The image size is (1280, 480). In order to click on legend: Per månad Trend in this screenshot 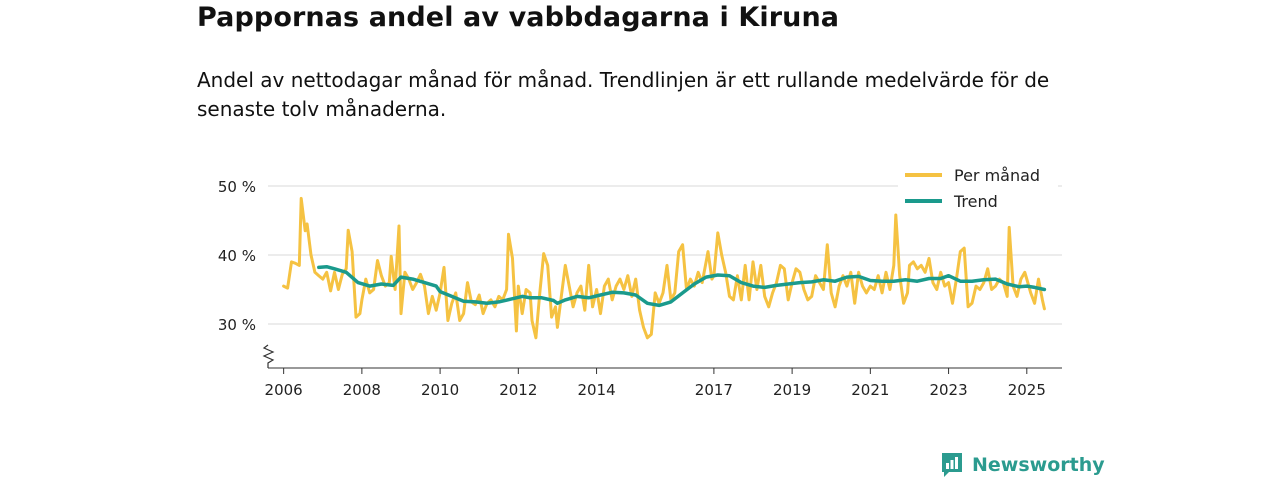, I will do `click(978, 189)`.